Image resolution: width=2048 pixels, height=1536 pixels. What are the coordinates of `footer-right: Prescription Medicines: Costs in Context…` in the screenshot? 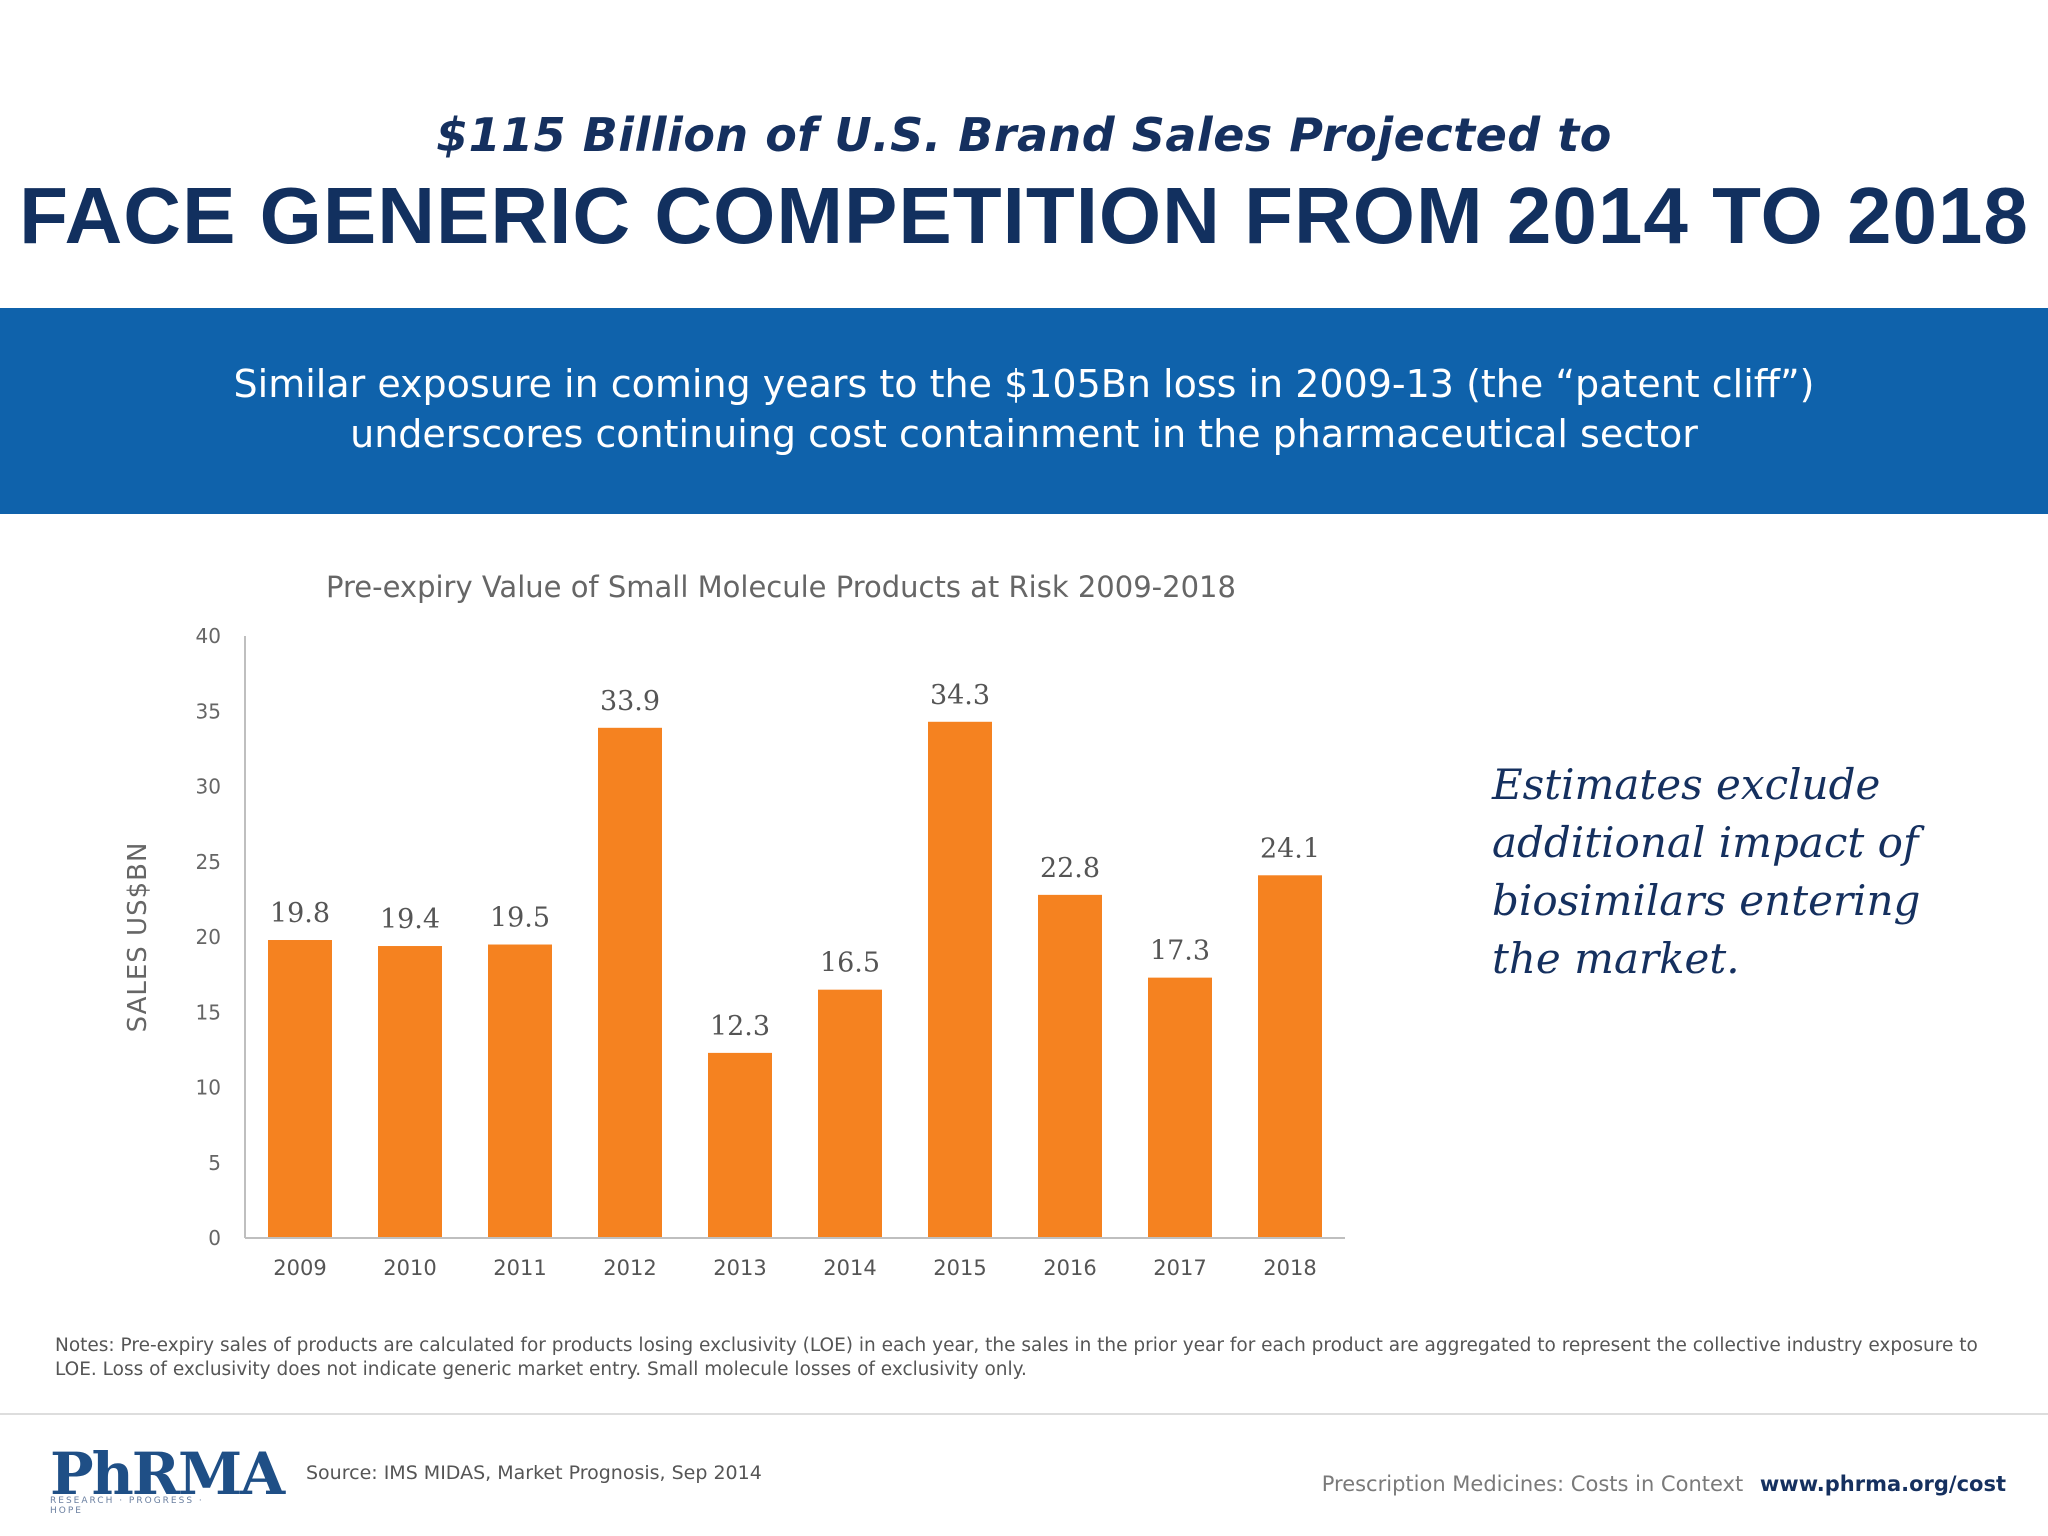 It's located at (1664, 1484).